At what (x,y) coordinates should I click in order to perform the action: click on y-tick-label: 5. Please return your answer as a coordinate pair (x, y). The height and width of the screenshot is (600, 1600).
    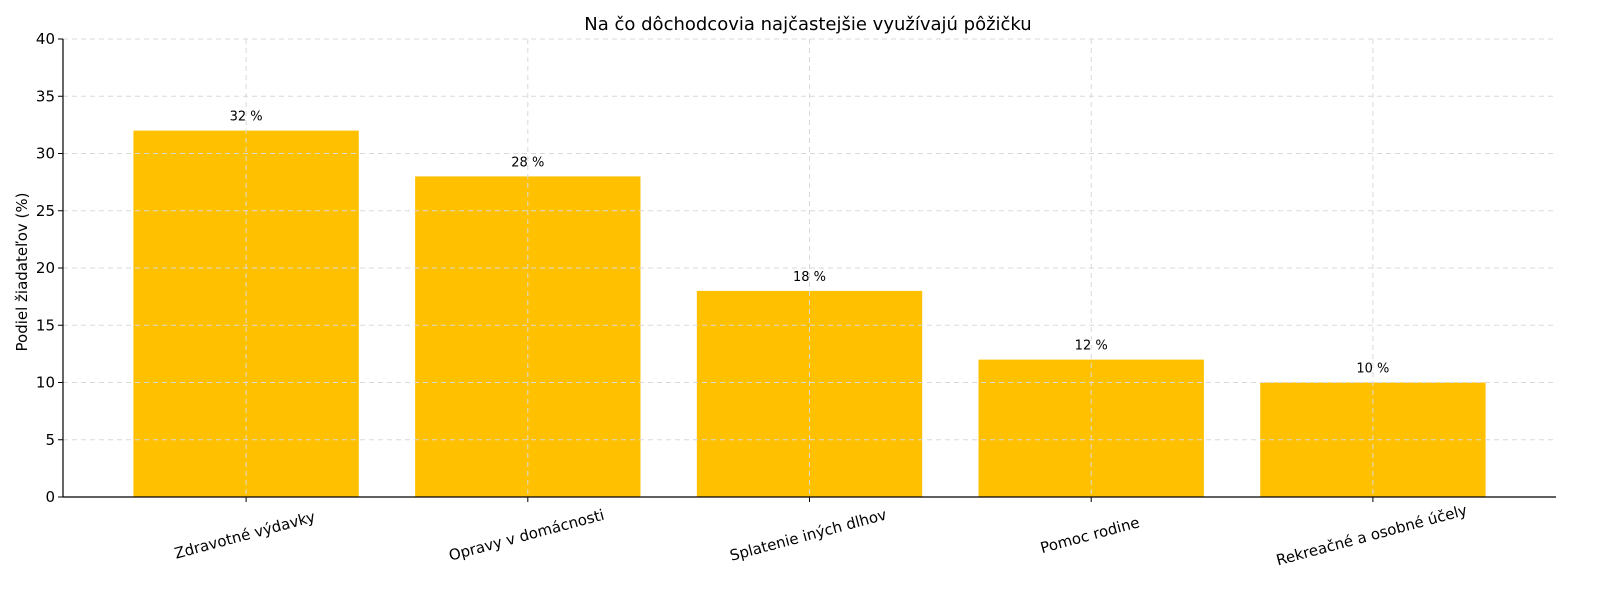
    Looking at the image, I should click on (50, 440).